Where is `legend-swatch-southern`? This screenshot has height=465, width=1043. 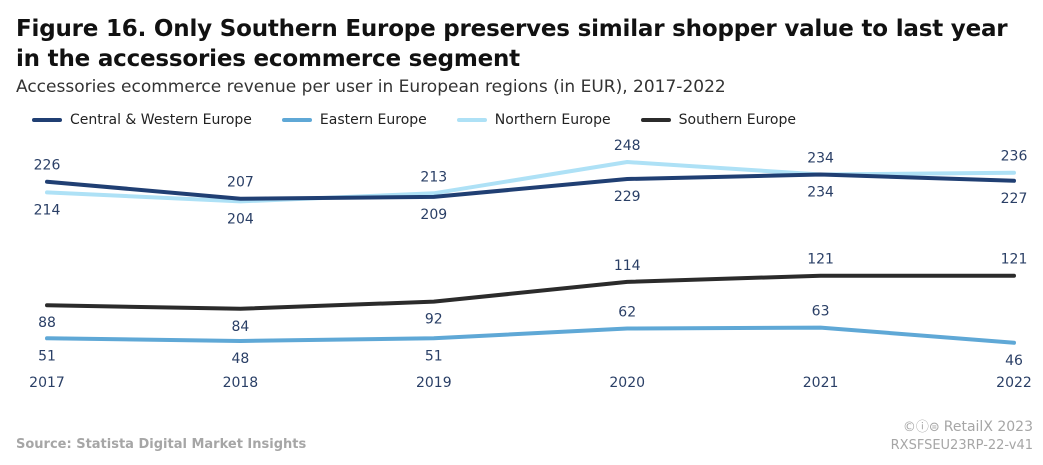
legend-swatch-southern is located at coordinates (655, 120).